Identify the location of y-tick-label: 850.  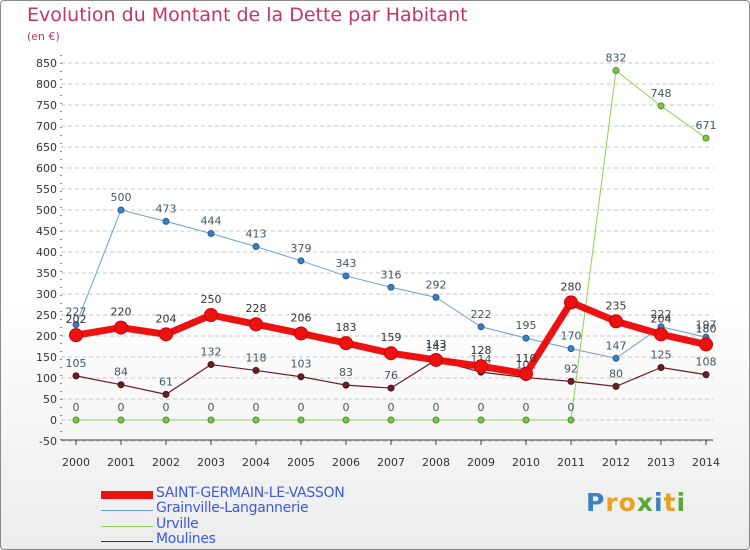
(46, 63).